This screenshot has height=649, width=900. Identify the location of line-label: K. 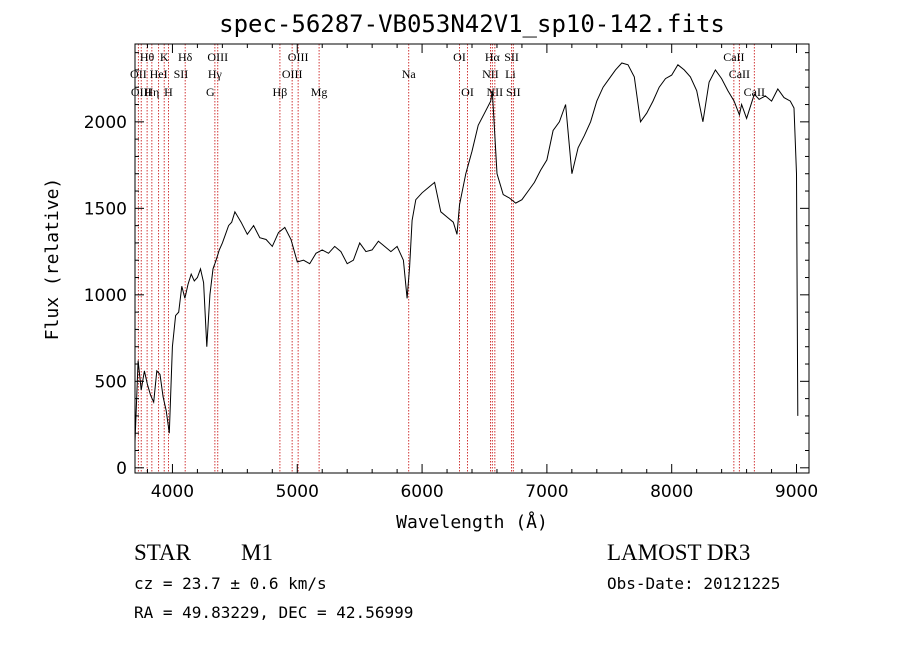
(164, 57).